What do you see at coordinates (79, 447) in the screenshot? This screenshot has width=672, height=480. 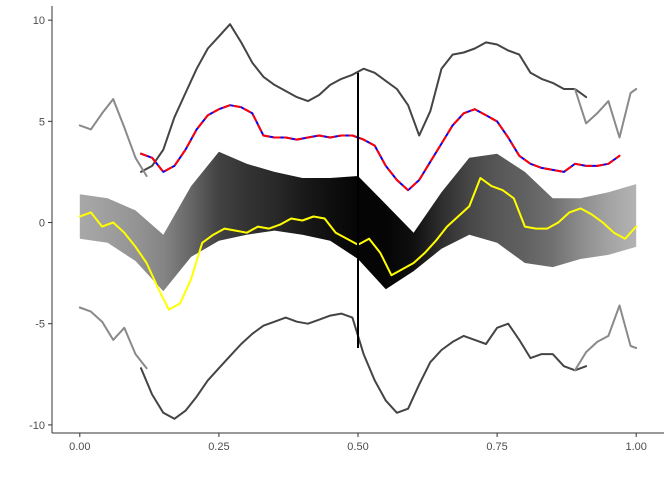 I see `x-tick-label: 0.00` at bounding box center [79, 447].